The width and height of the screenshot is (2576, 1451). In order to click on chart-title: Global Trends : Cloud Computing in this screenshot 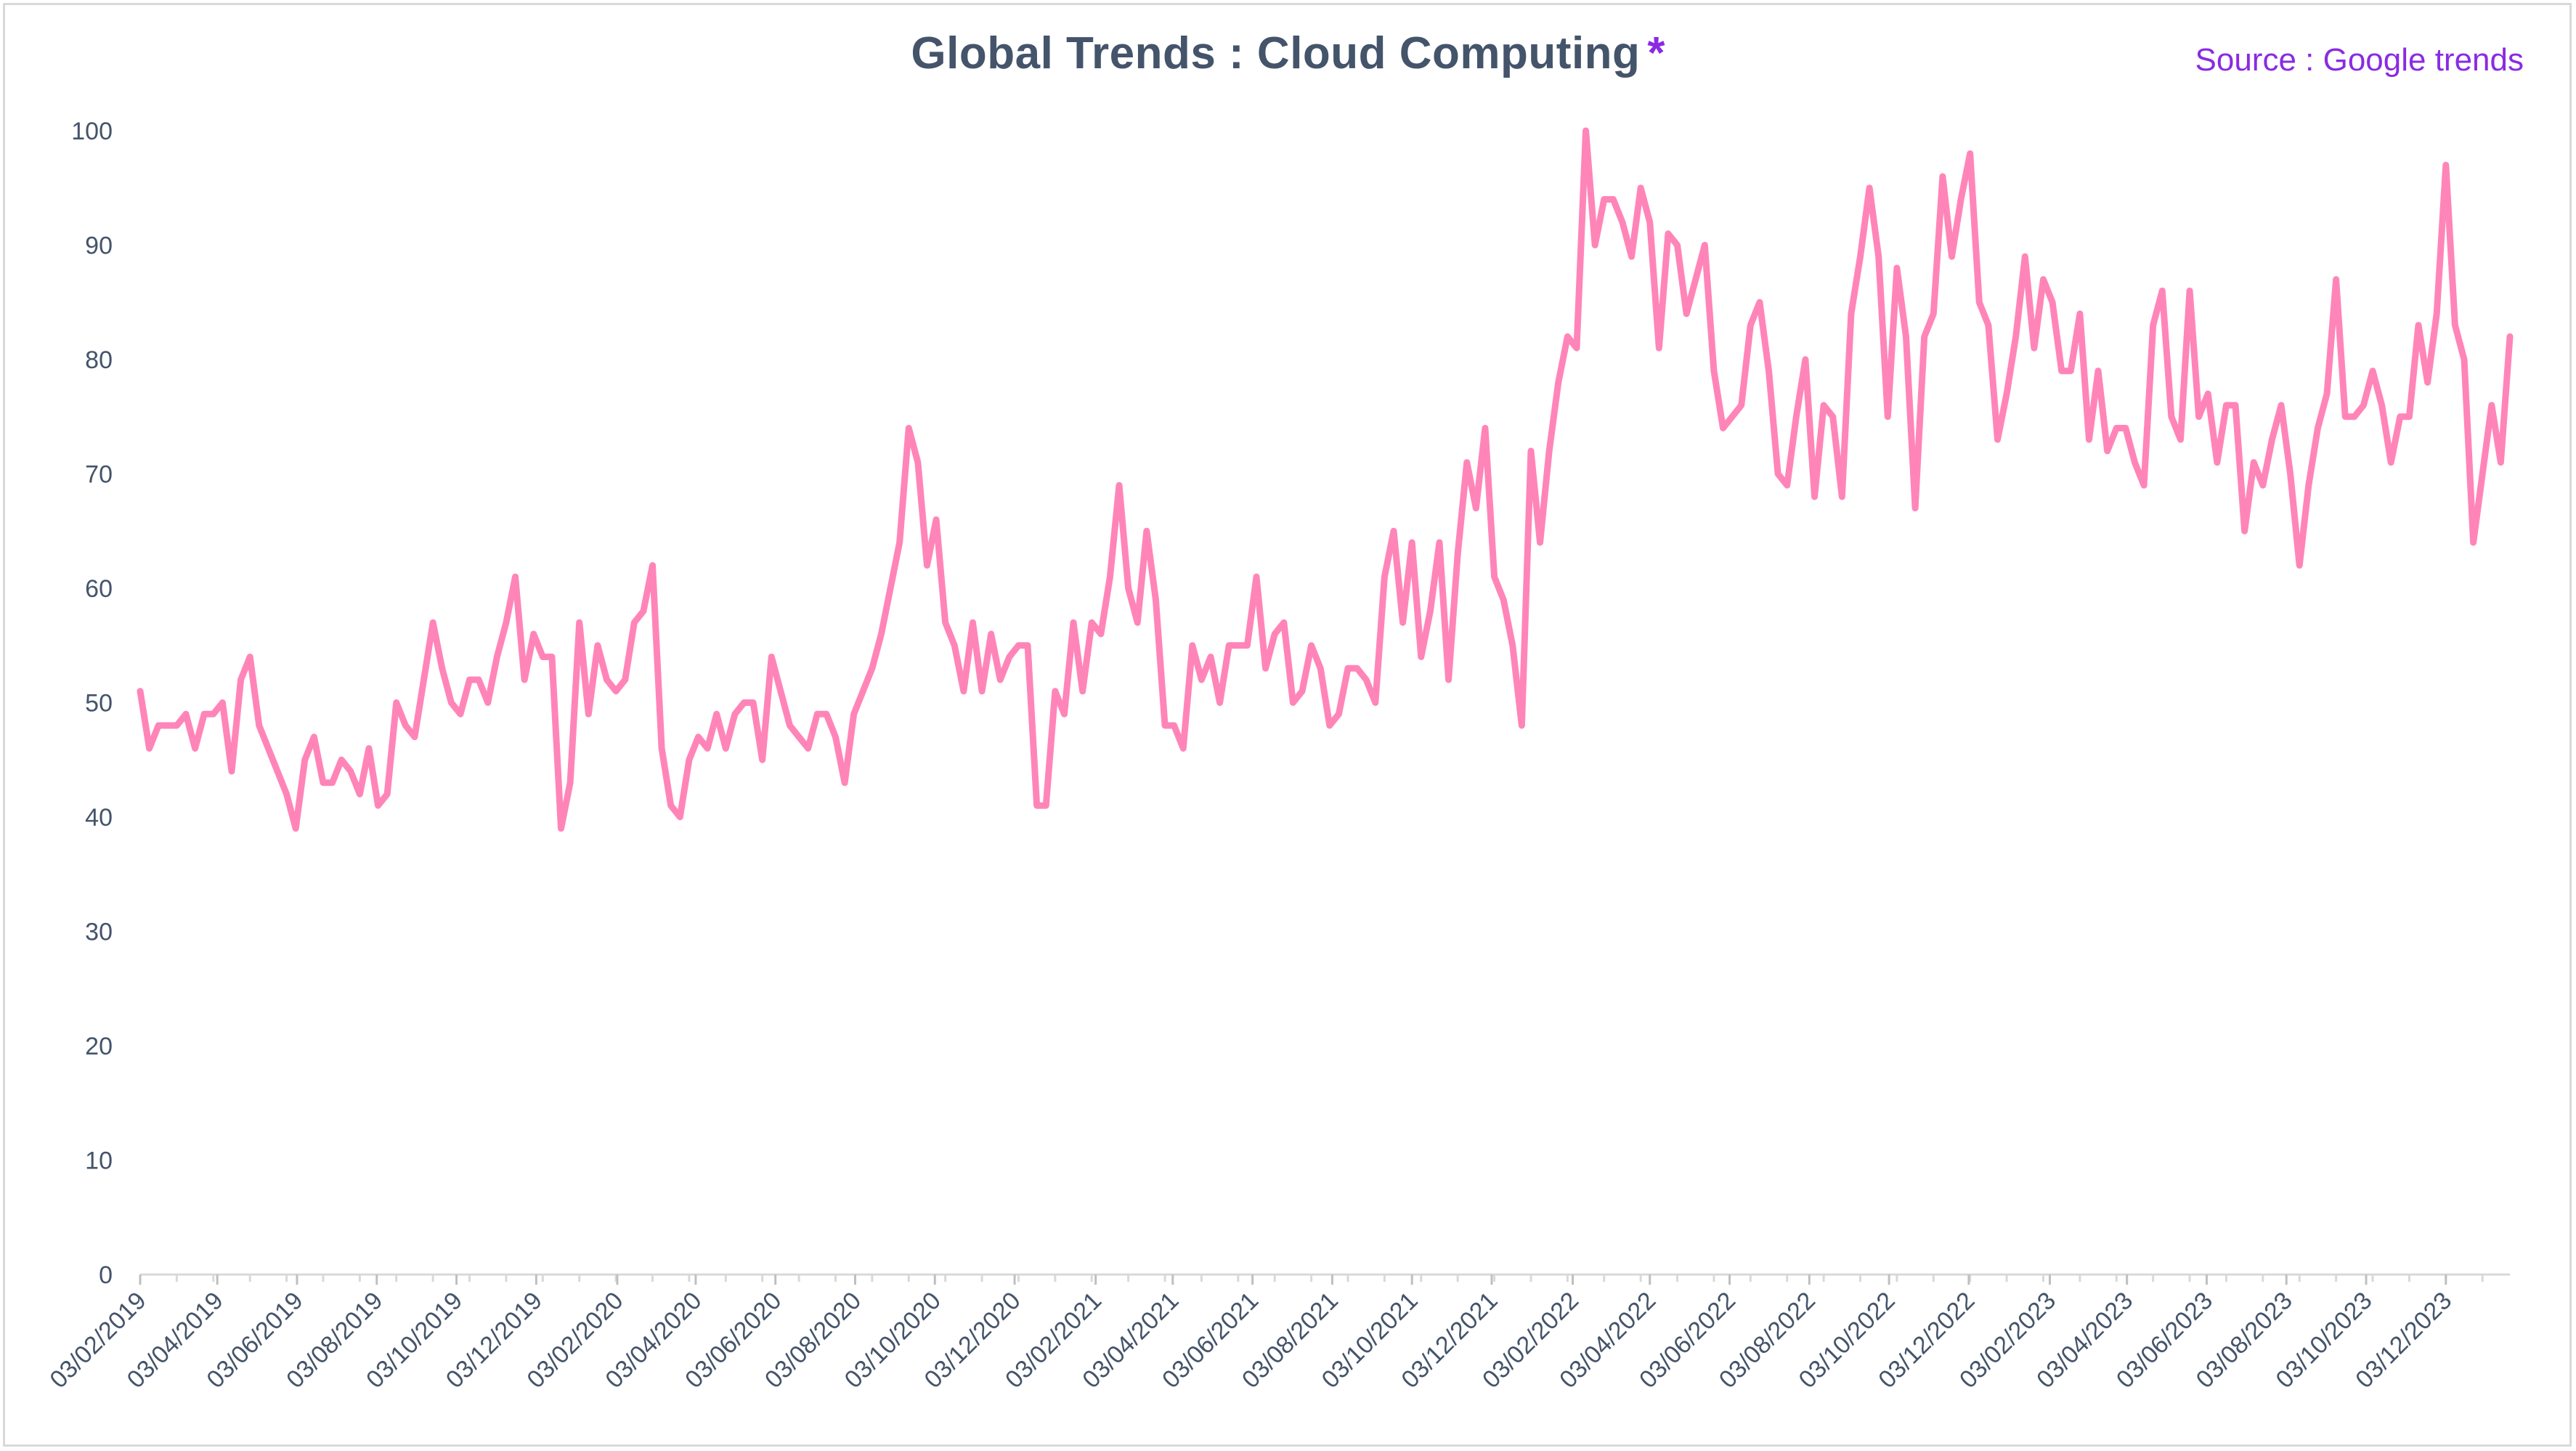, I will do `click(1276, 53)`.